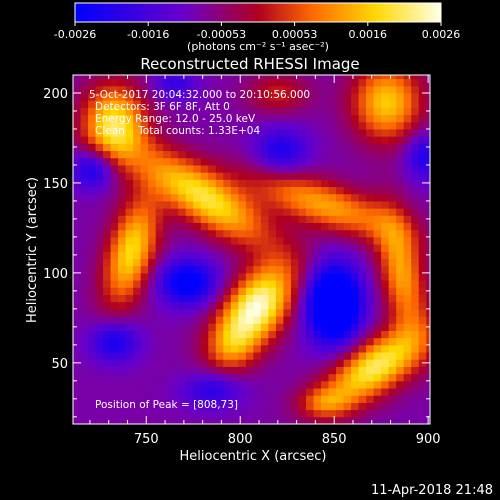 Image resolution: width=500 pixels, height=500 pixels. Describe the element at coordinates (55, 94) in the screenshot. I see `y-tick-label: 200` at that location.